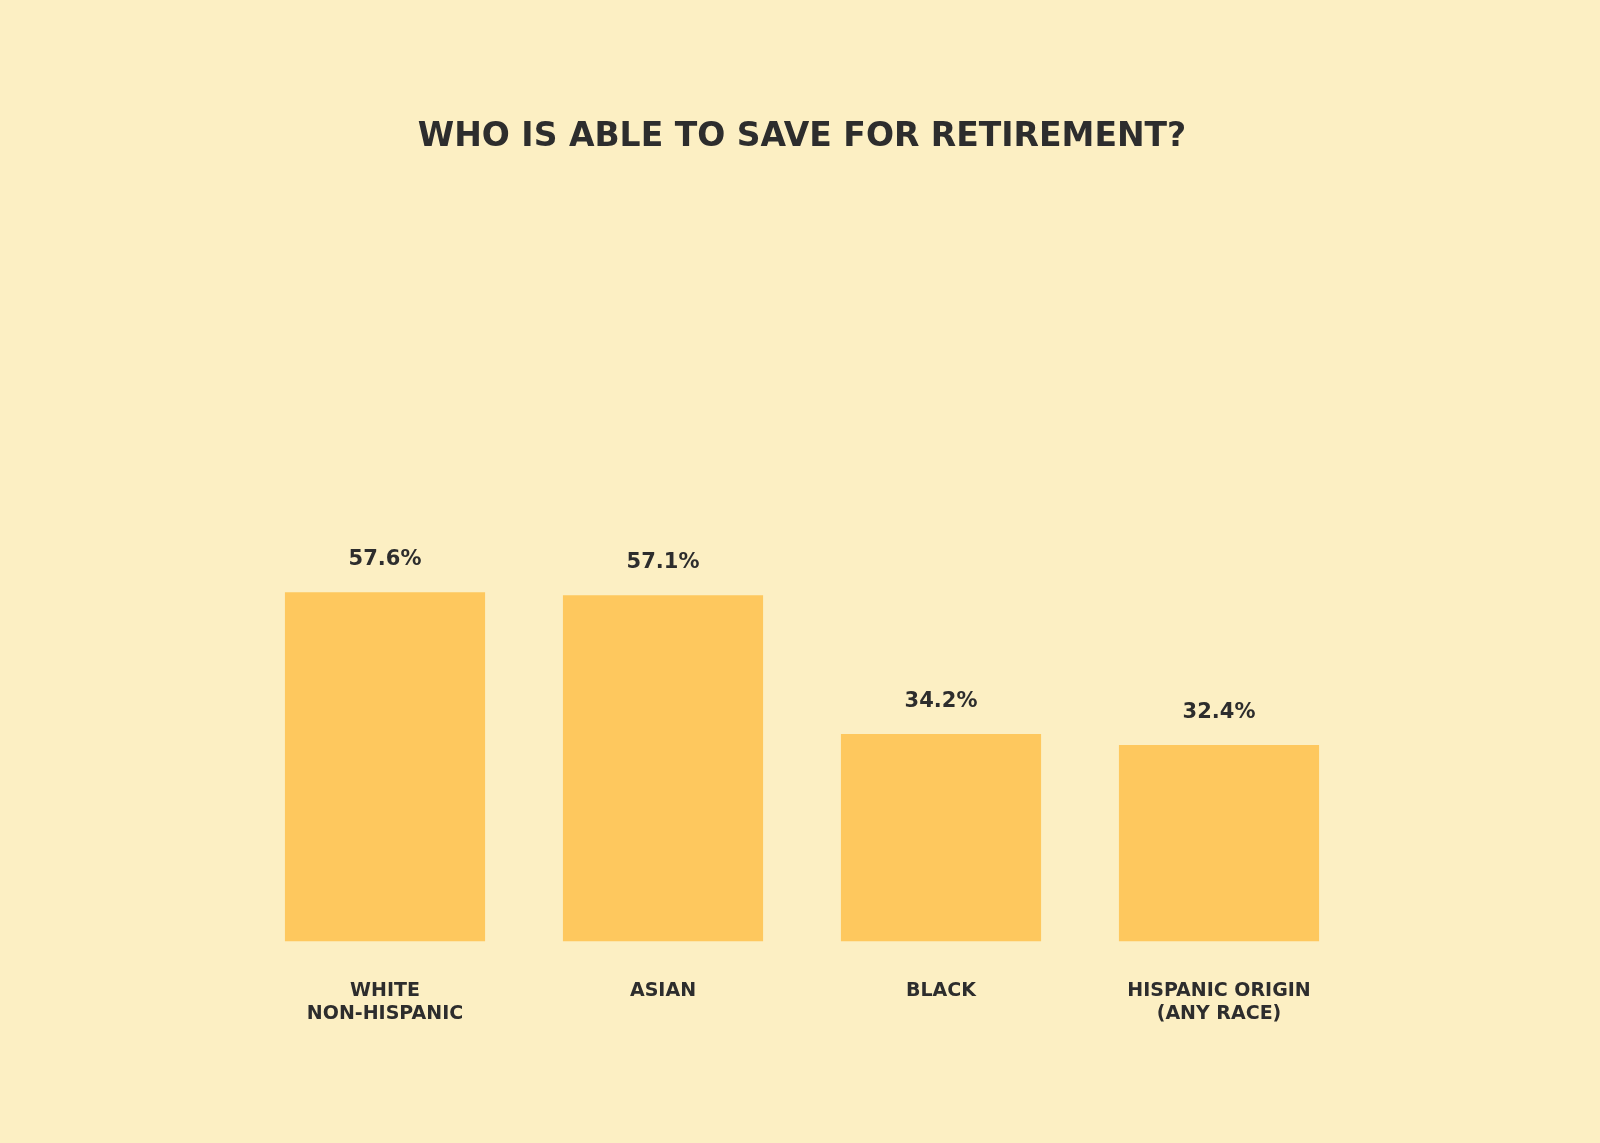 The height and width of the screenshot is (1143, 1600). I want to click on x-tick-label: BLACK, so click(942, 988).